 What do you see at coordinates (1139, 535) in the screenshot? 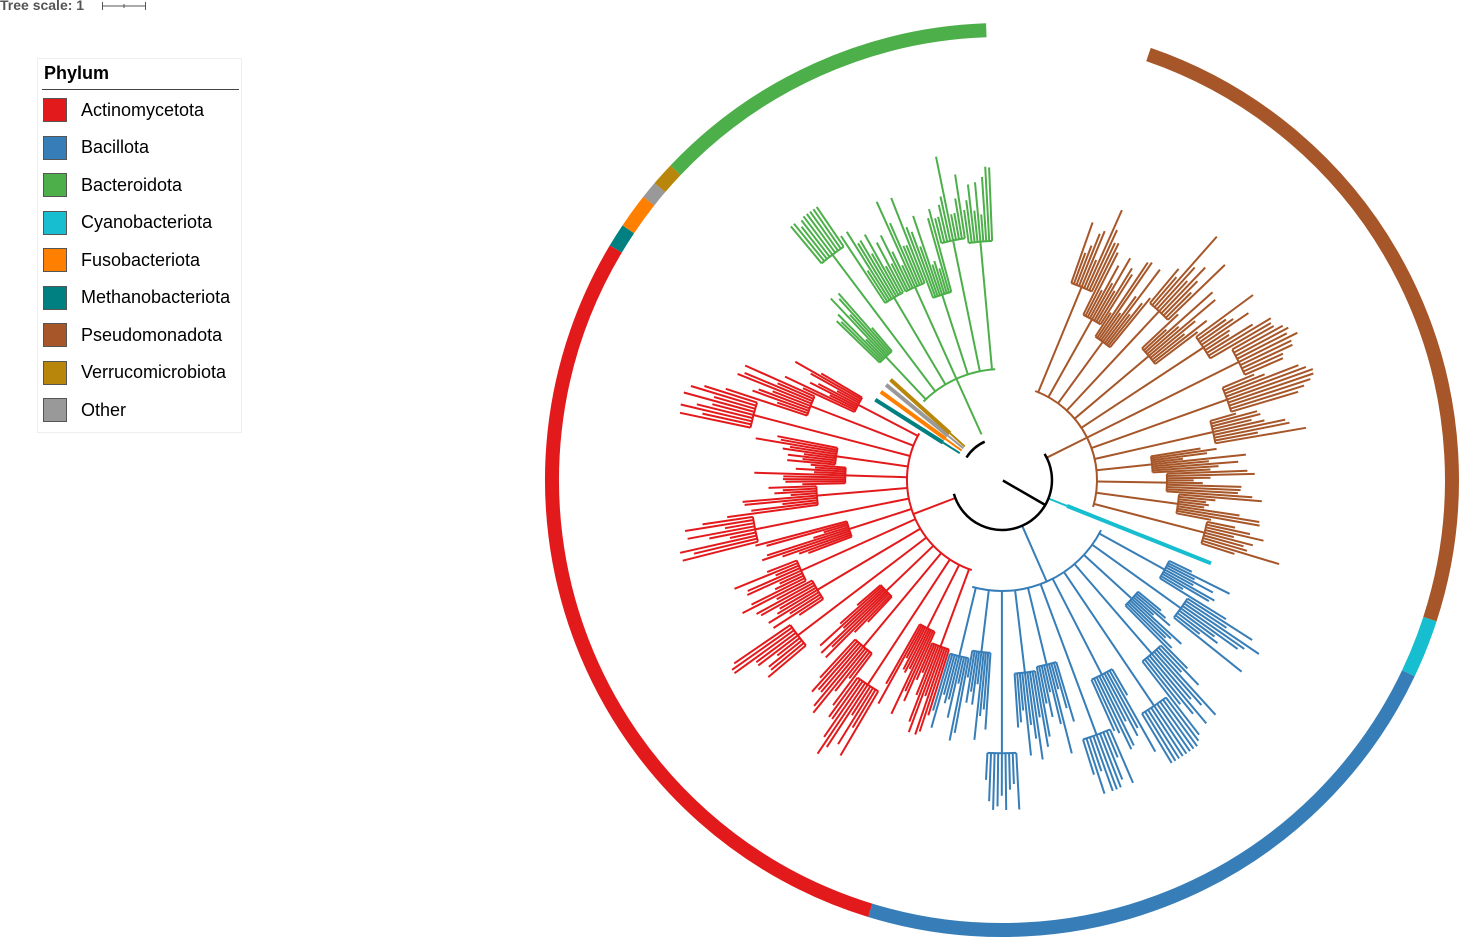
I see `clade-branch` at bounding box center [1139, 535].